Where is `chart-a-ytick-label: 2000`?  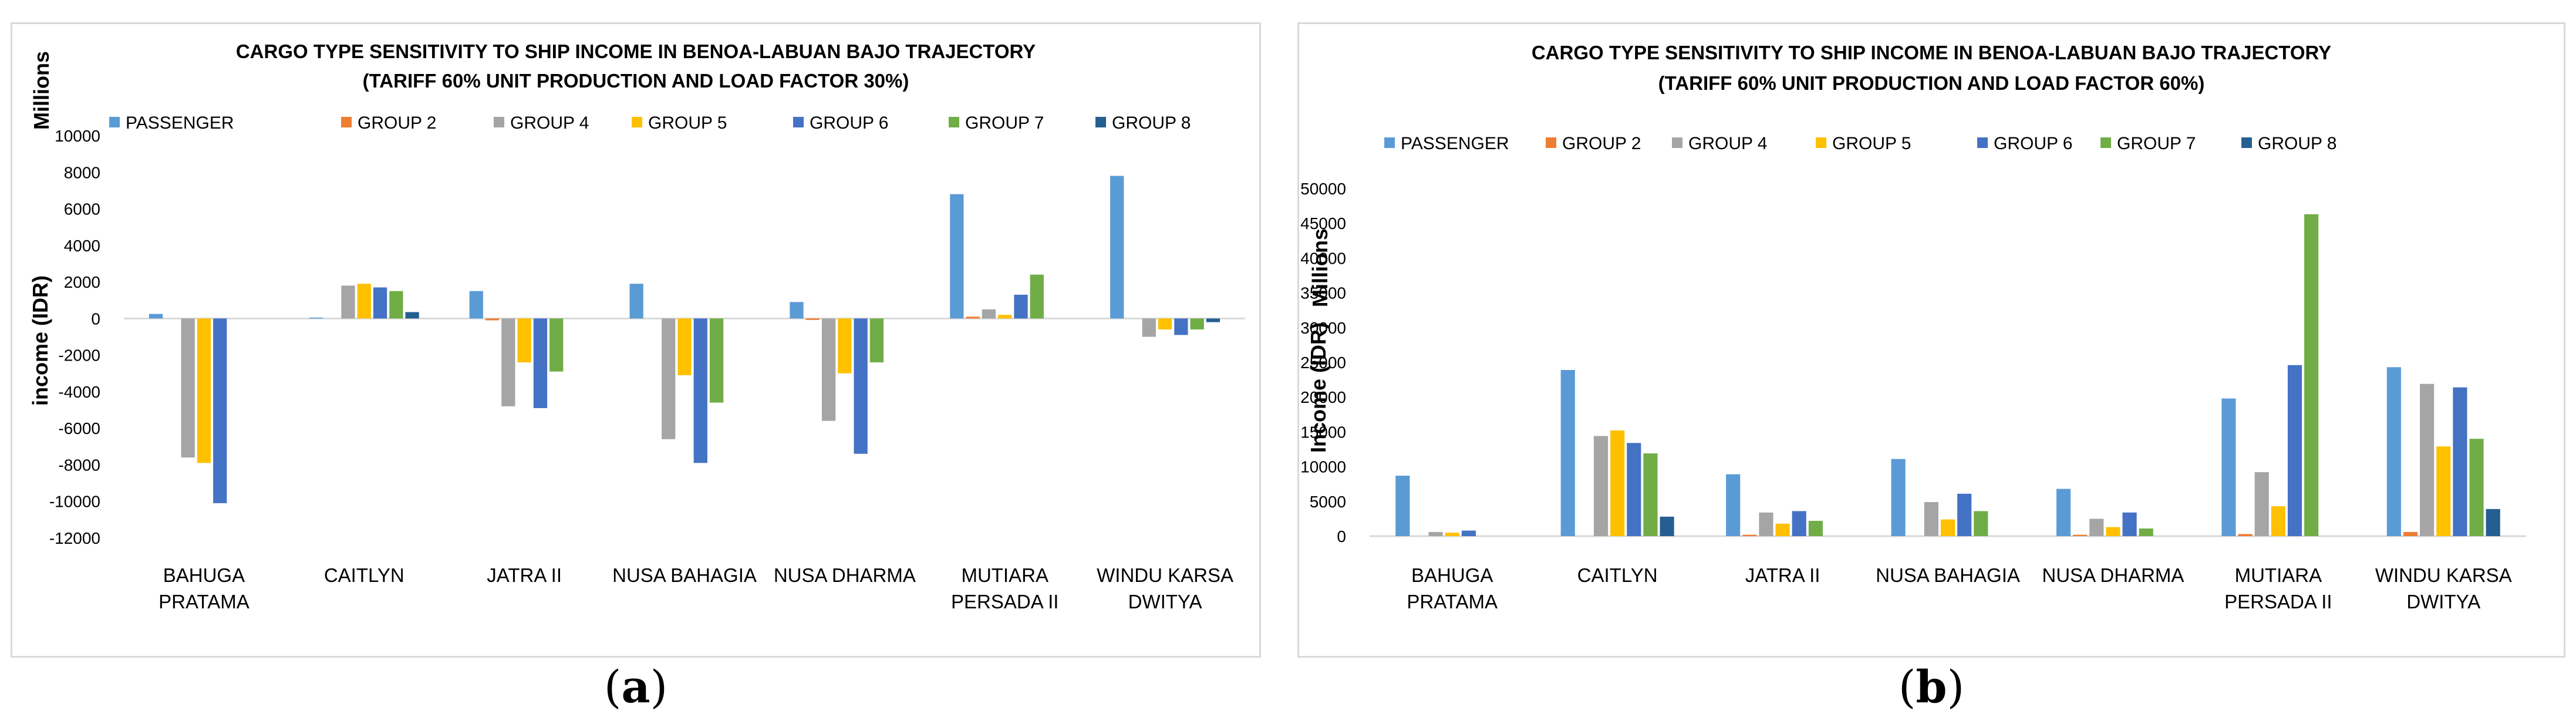
chart-a-ytick-label: 2000 is located at coordinates (82, 282).